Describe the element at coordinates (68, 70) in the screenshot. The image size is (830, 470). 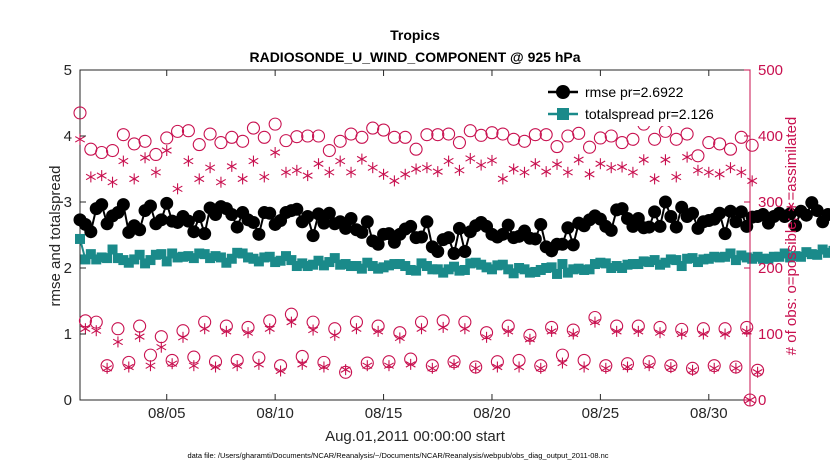
I see `y-tick-label: 5` at that location.